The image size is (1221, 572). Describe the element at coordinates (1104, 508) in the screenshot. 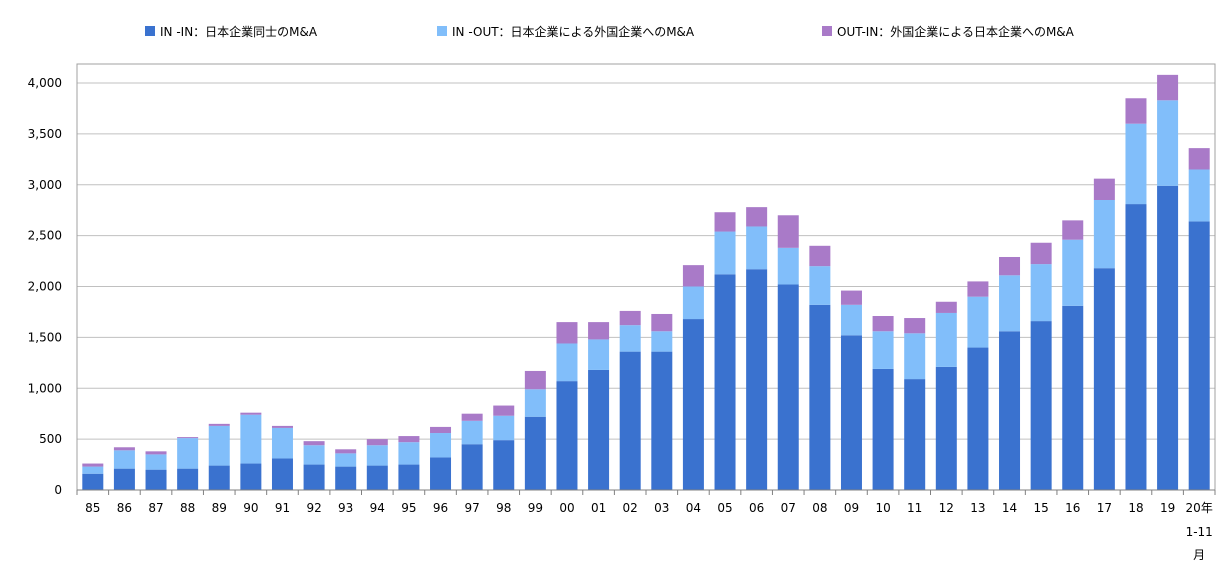

I see `x-tick-label: 17` at that location.